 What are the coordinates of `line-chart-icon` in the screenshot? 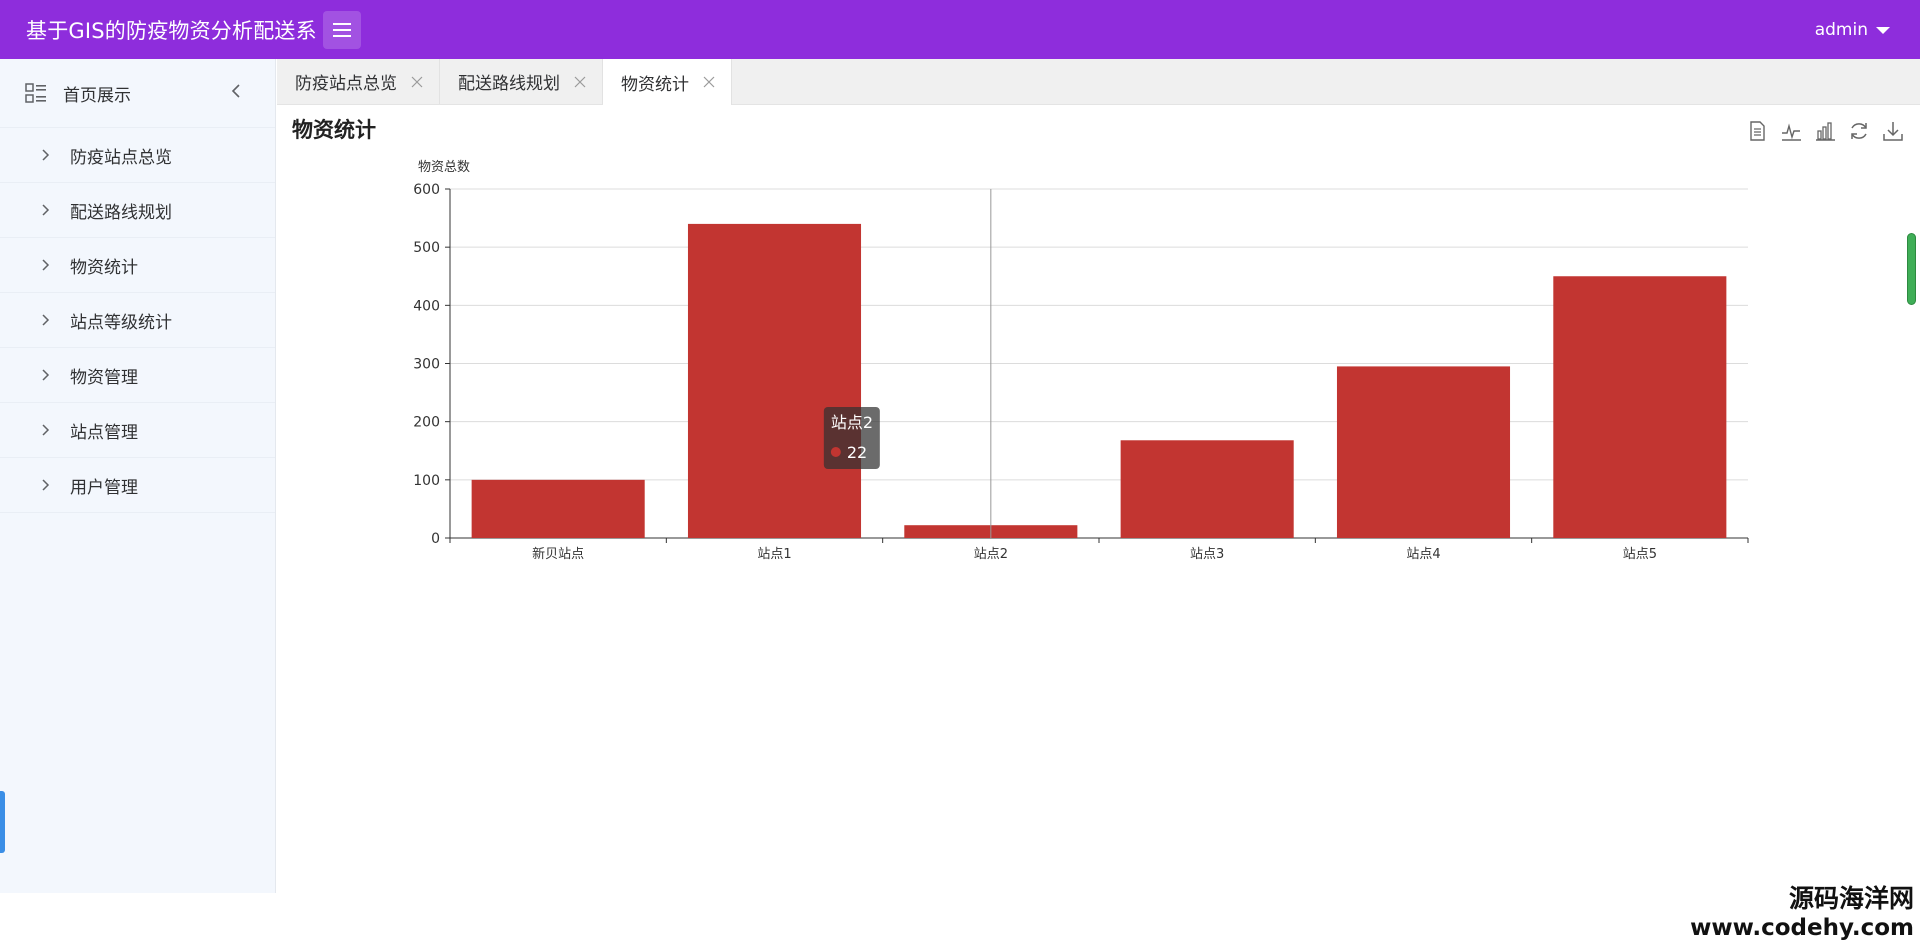 It's located at (1791, 131).